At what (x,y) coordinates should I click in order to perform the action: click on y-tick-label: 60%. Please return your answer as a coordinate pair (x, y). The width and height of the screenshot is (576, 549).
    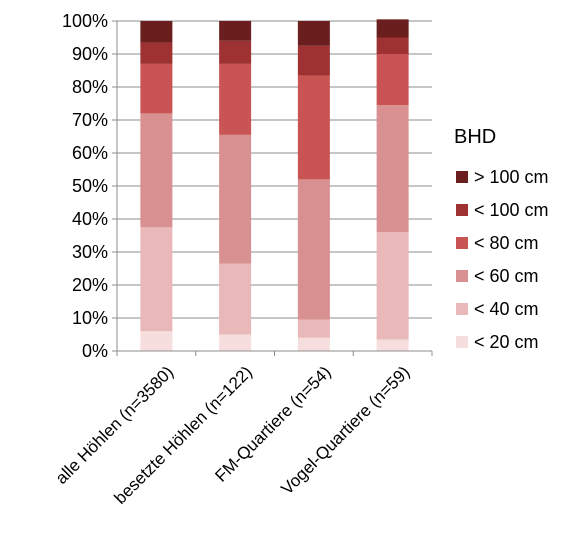
    Looking at the image, I should click on (90, 153).